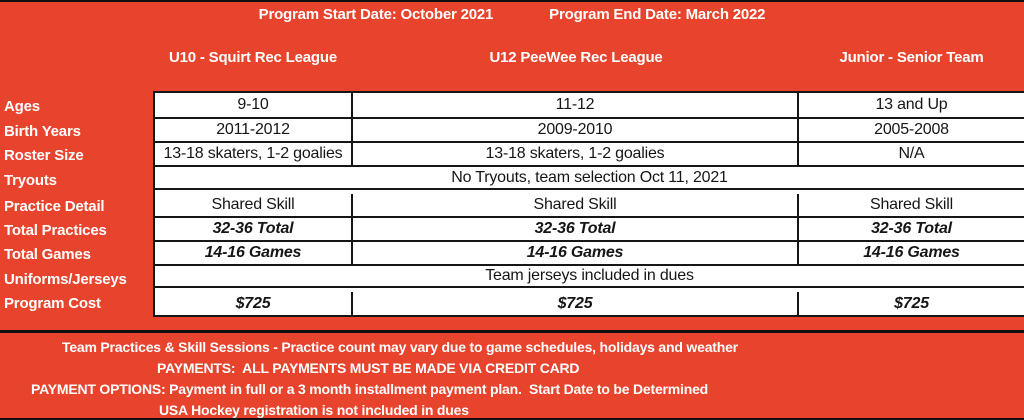  I want to click on table-cell: 2011-2012, so click(254, 130).